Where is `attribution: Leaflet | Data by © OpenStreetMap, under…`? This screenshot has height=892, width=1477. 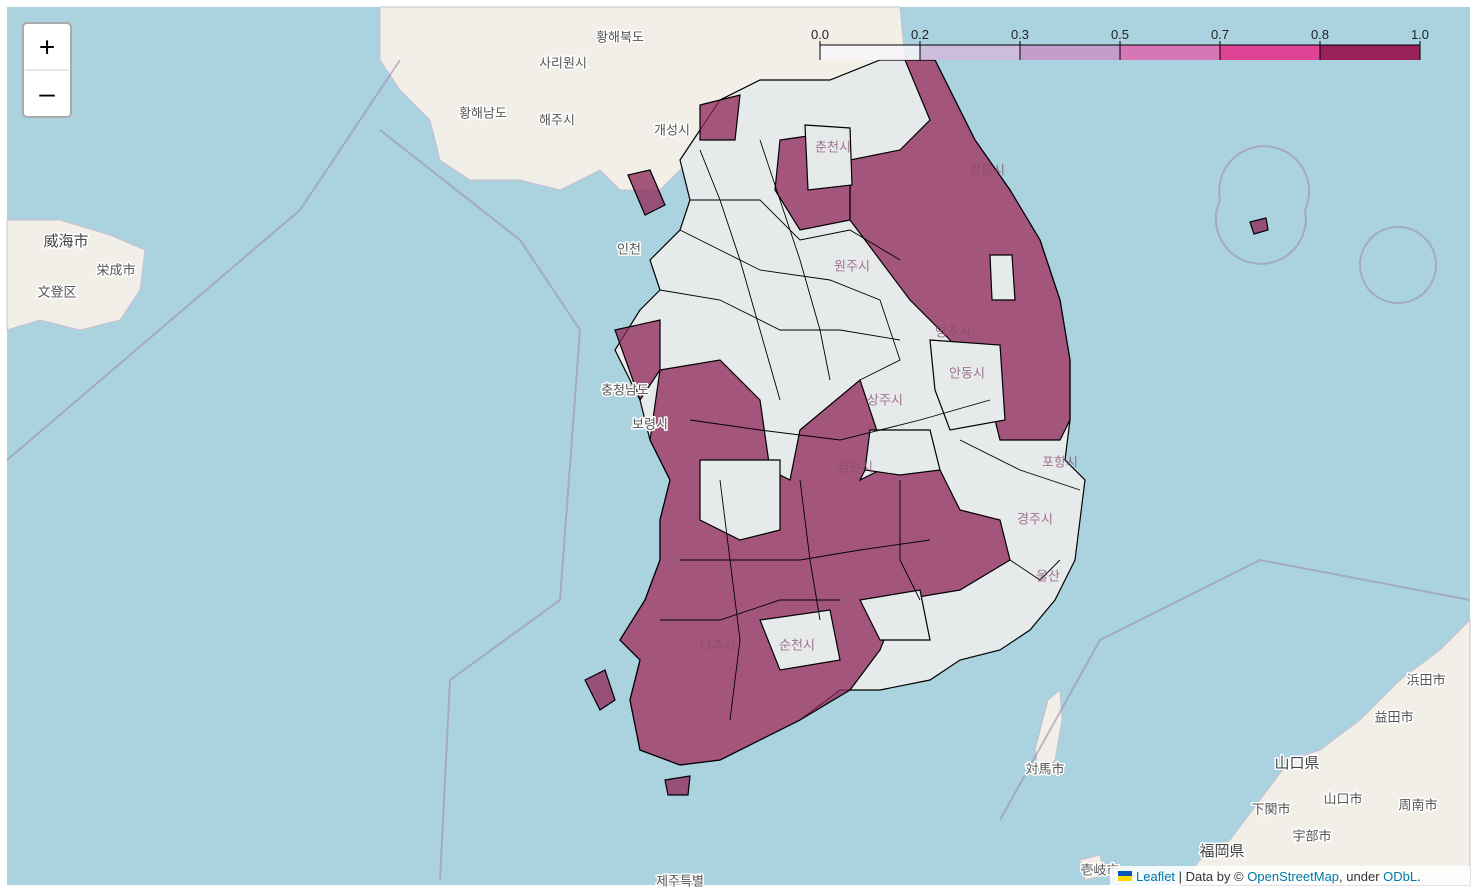 attribution: Leaflet | Data by © OpenStreetMap, under… is located at coordinates (1290, 875).